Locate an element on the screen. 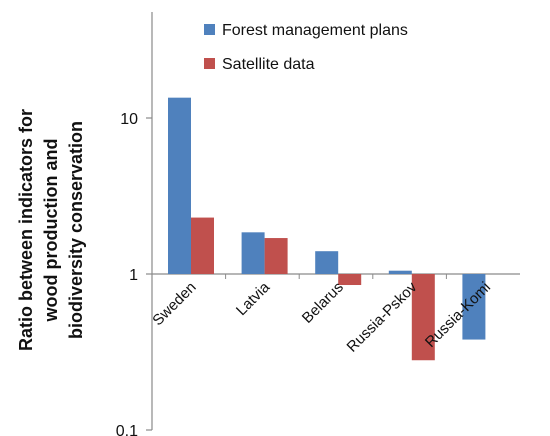  y-tick-label: 1 is located at coordinates (133, 275).